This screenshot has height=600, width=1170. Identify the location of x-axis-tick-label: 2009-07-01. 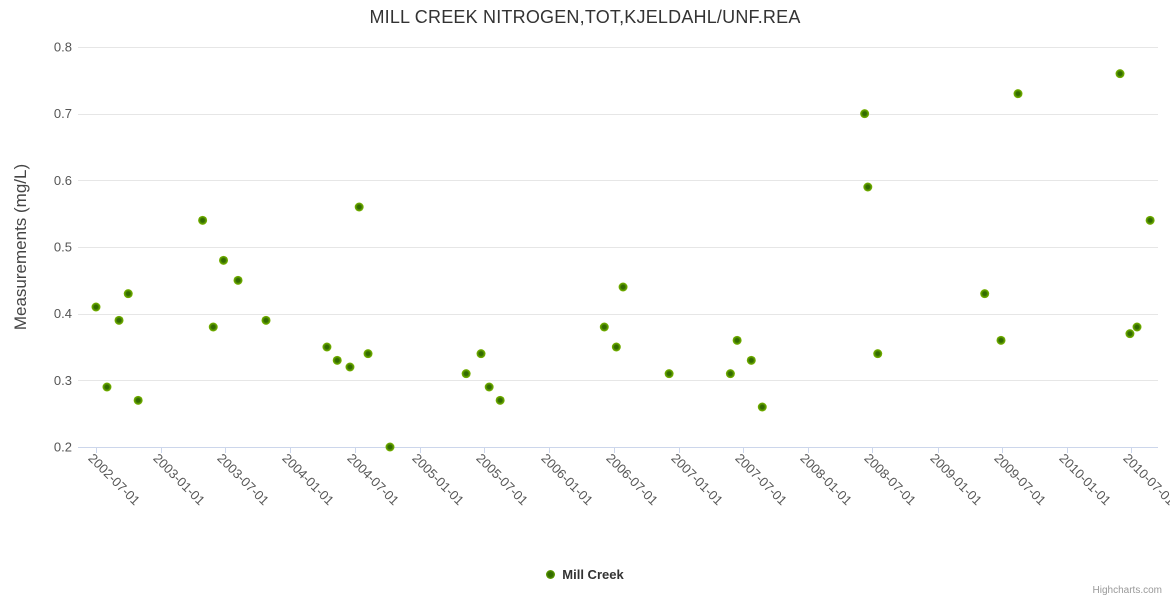
(1020, 480).